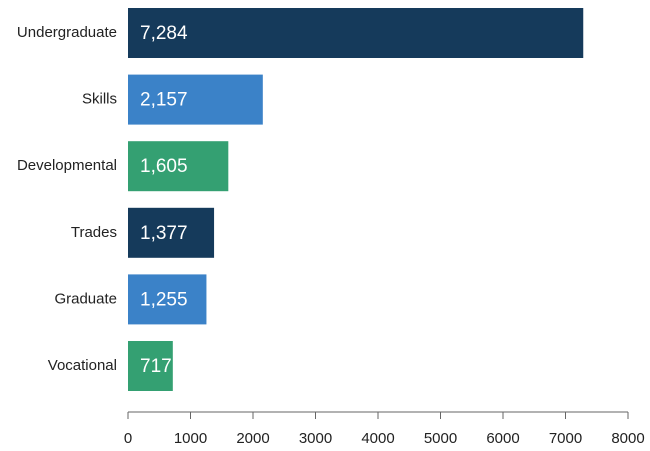  What do you see at coordinates (315, 438) in the screenshot?
I see `x-tick-label-3000: 3000` at bounding box center [315, 438].